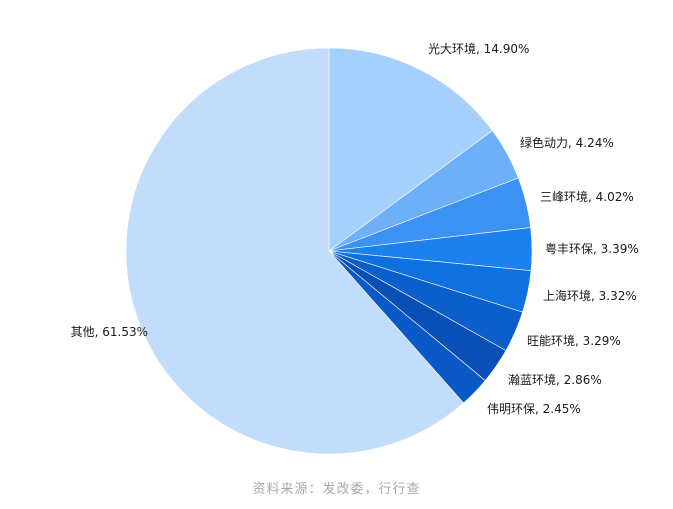 This screenshot has width=673, height=509. What do you see at coordinates (587, 196) in the screenshot?
I see `pie-label-3: 三峰环境, 4.02%` at bounding box center [587, 196].